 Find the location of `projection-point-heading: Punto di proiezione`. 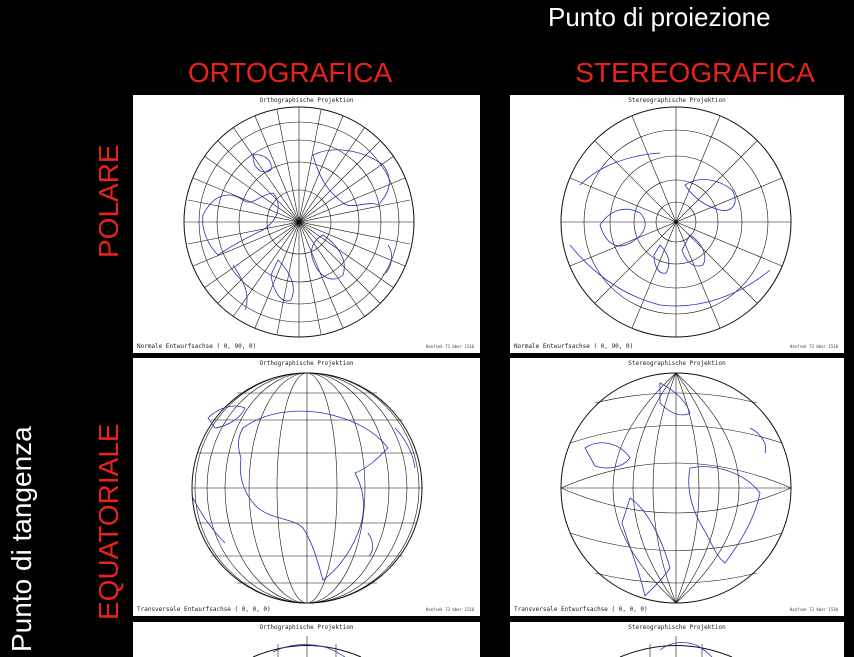

projection-point-heading: Punto di proiezione is located at coordinates (659, 17).